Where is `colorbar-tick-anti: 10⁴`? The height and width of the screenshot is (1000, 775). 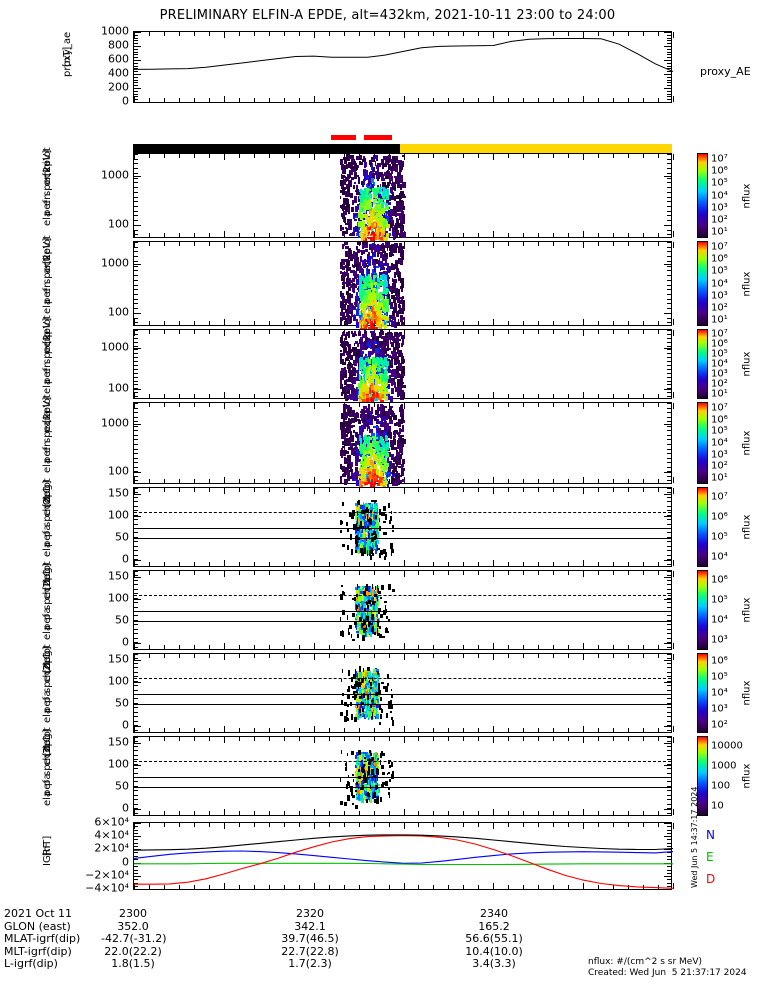 colorbar-tick-anti: 10⁴ is located at coordinates (719, 283).